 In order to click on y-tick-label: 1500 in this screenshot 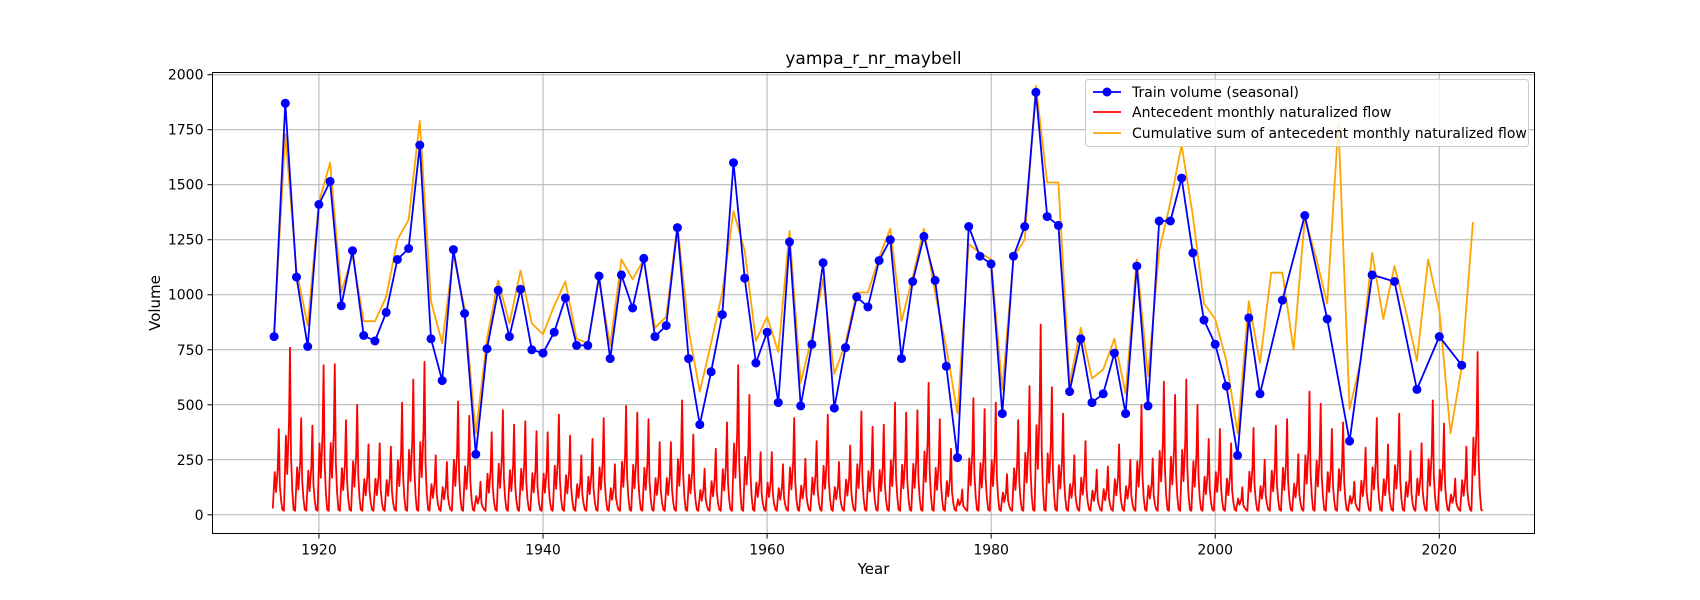, I will do `click(186, 186)`.